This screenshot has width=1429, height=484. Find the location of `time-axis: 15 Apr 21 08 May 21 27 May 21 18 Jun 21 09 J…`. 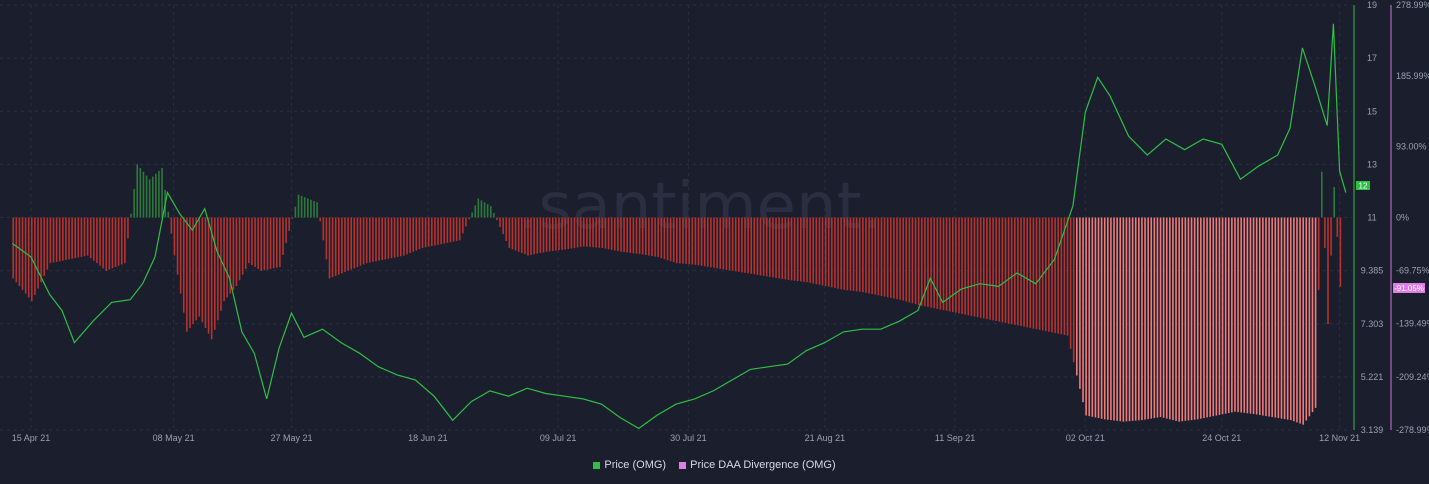

time-axis: 15 Apr 21 08 May 21 27 May 21 18 Jun 21 09 J… is located at coordinates (686, 438).